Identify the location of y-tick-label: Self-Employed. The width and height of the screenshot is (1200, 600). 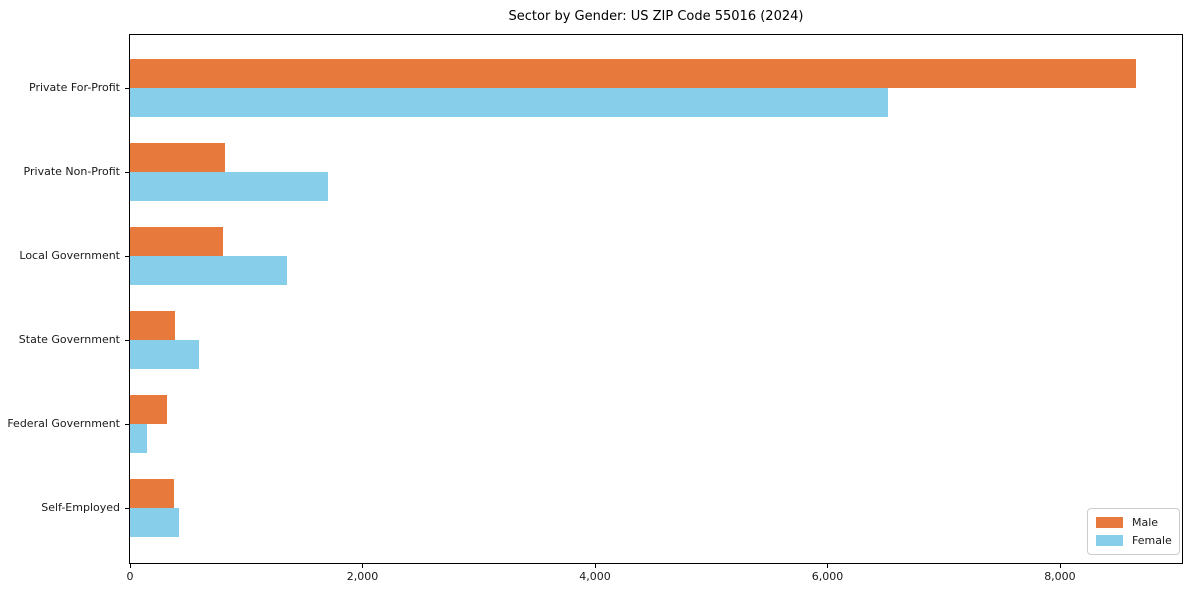
(80, 507).